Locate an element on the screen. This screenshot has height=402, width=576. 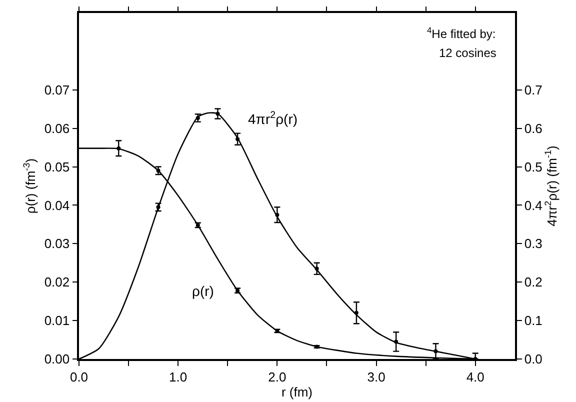
y2-tick-label: 0.0 is located at coordinates (533, 359).